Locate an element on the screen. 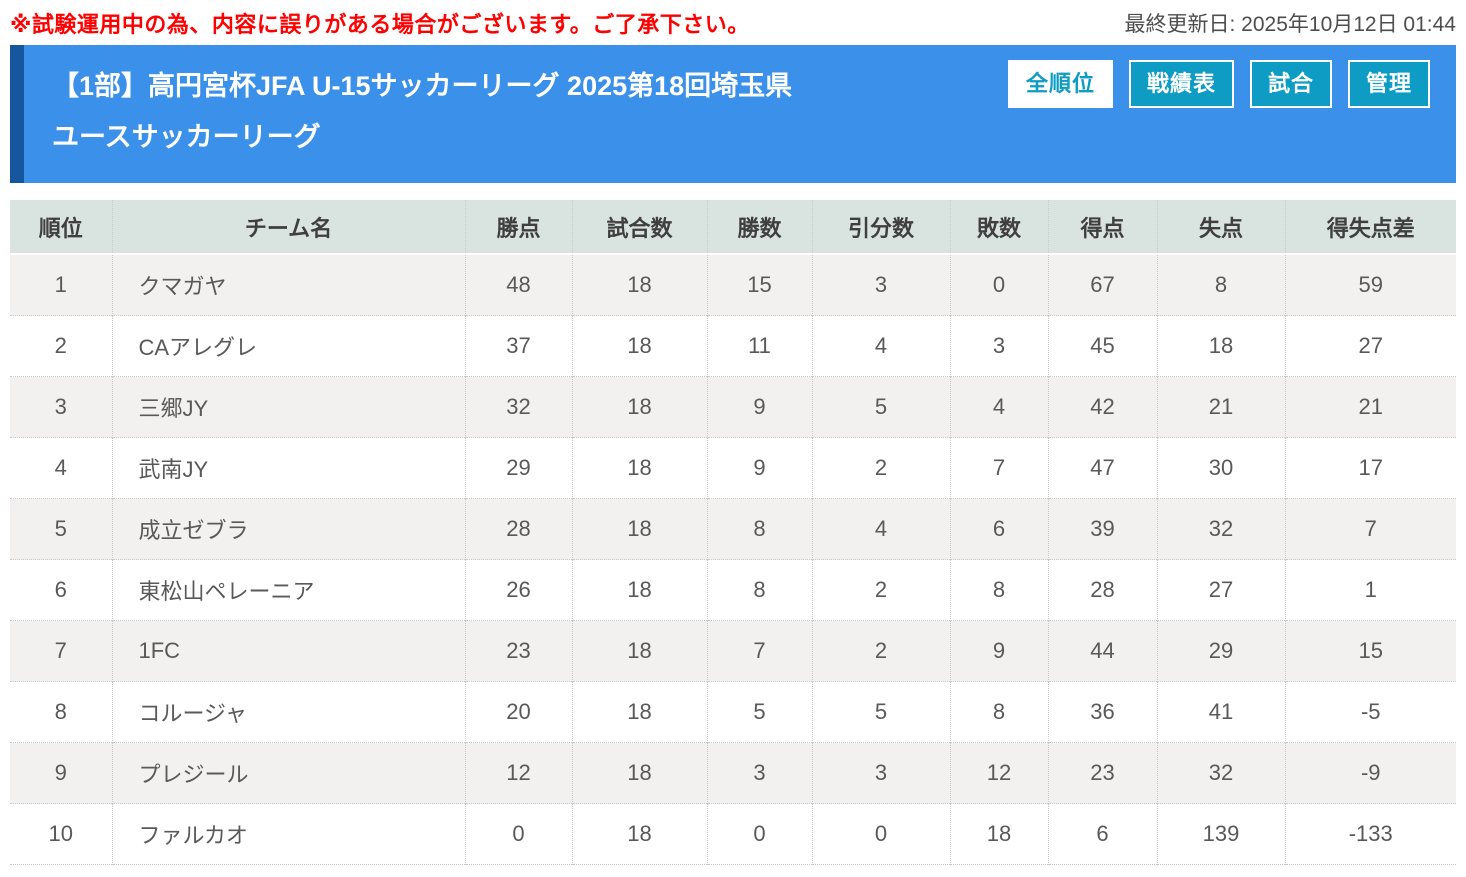  stat-cell: 12 is located at coordinates (519, 773).